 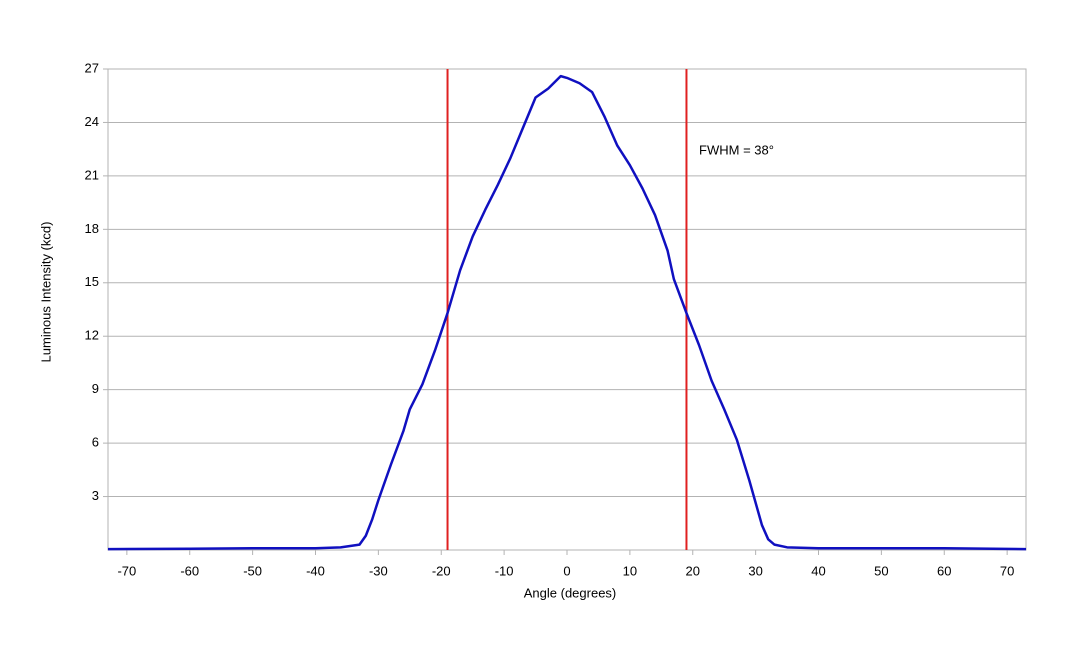 I want to click on y-tick-label: 24, so click(x=92, y=121).